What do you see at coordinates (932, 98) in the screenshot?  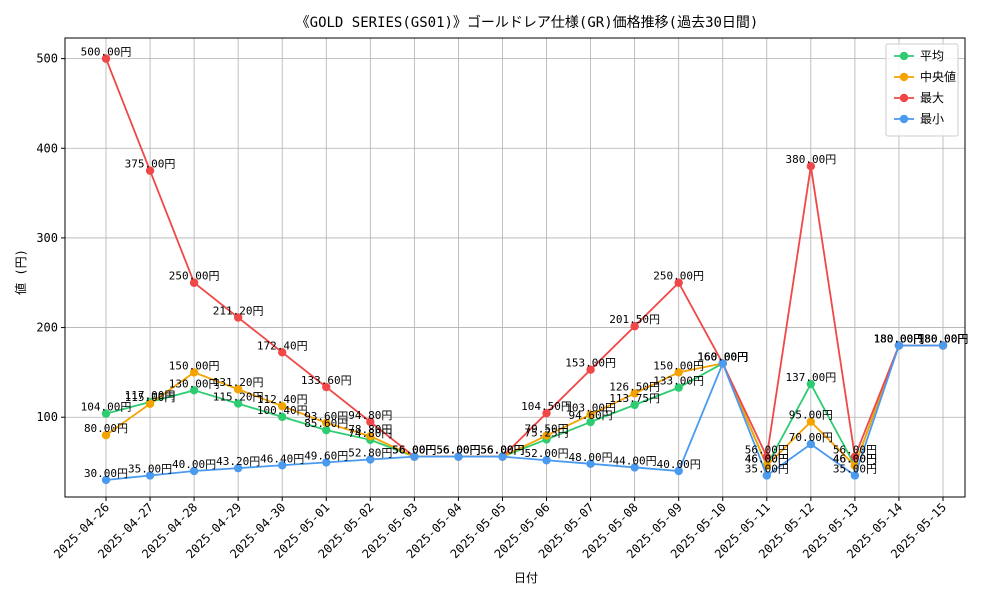 I see `legend-label: 最大` at bounding box center [932, 98].